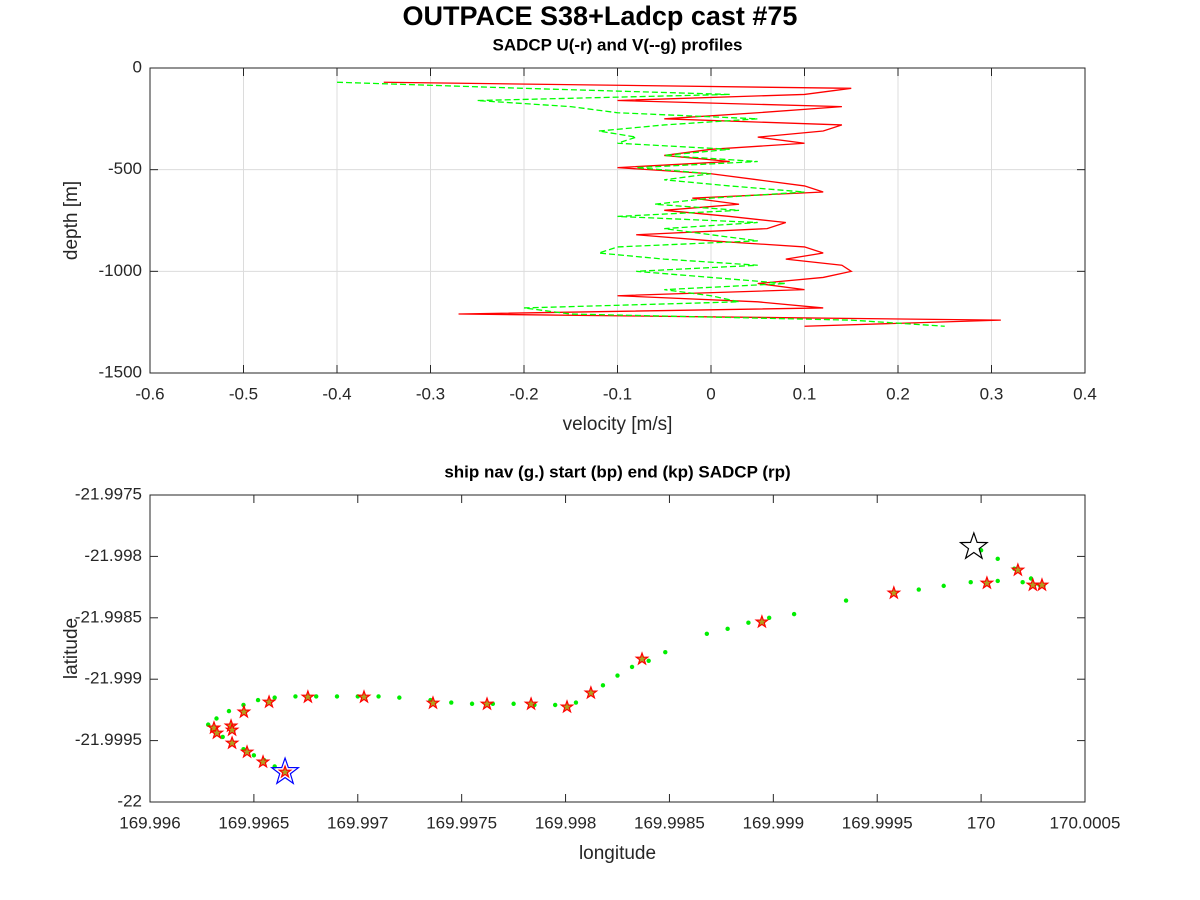  What do you see at coordinates (1085, 393) in the screenshot?
I see `x-tick-label: 0.4` at bounding box center [1085, 393].